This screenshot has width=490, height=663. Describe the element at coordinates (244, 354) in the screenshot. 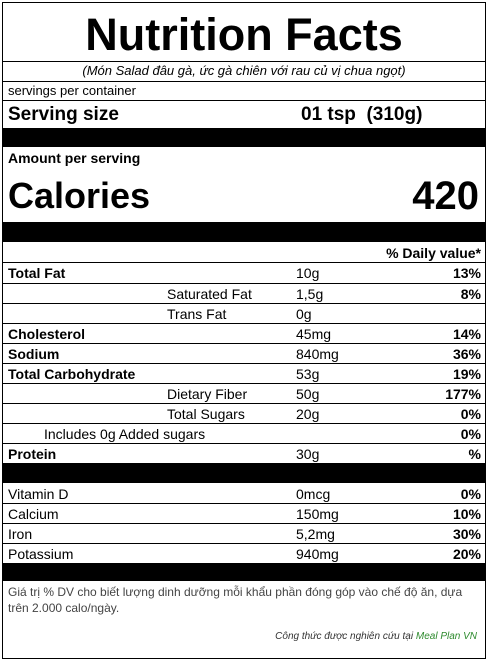

I see `nutrient-row: Sodium 840mg 36%` at that location.